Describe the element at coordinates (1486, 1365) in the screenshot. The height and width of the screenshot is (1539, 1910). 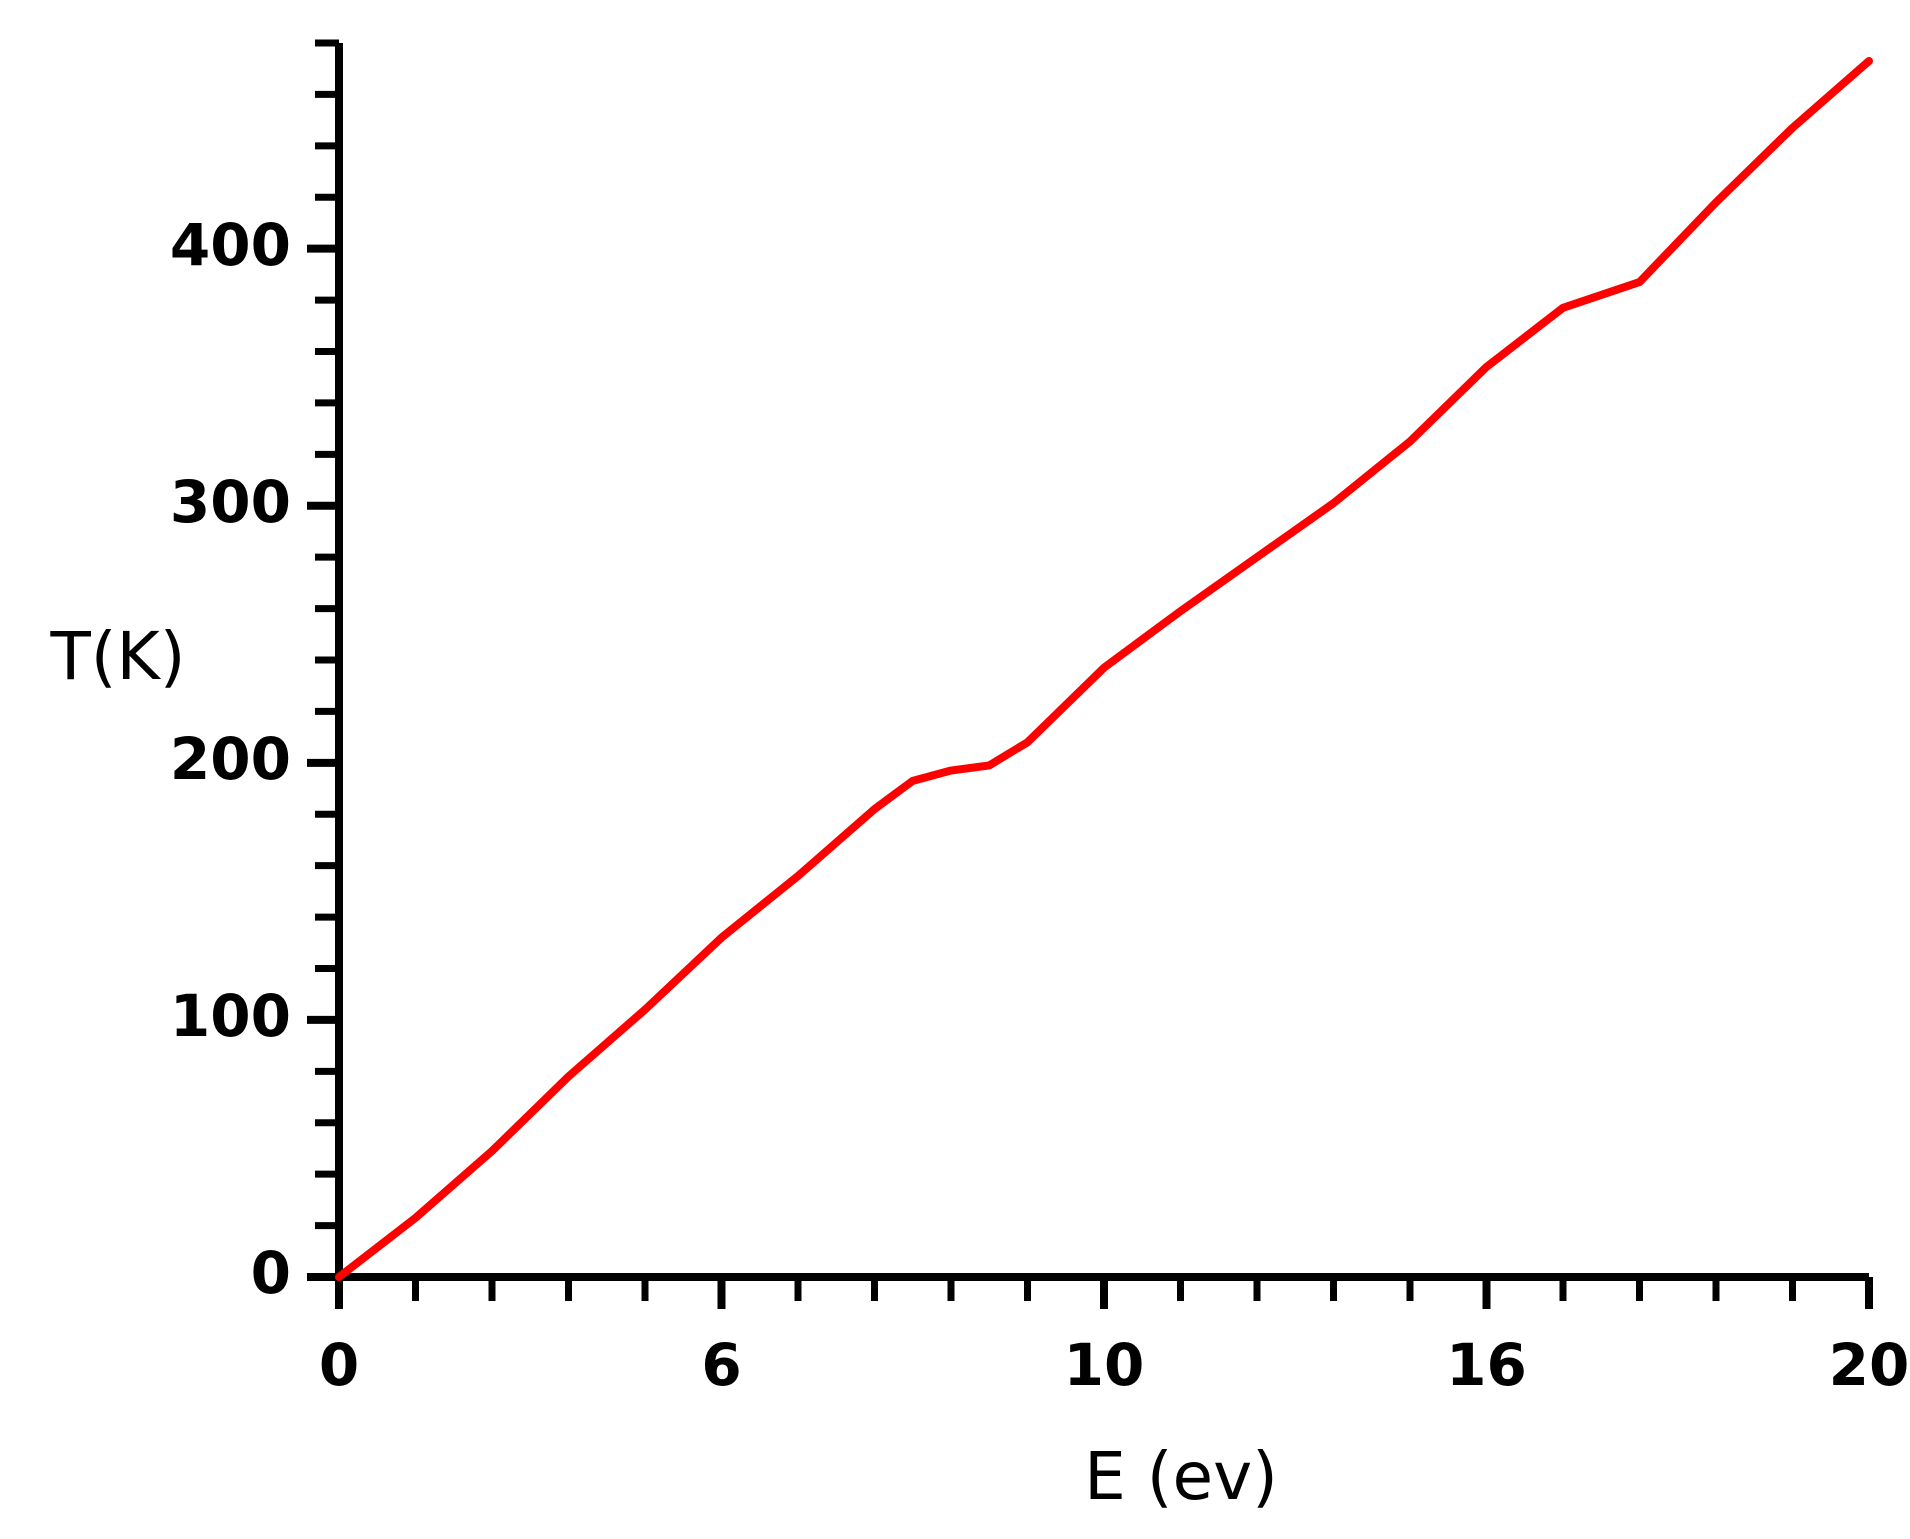
I see `x-tick-label: 16` at that location.